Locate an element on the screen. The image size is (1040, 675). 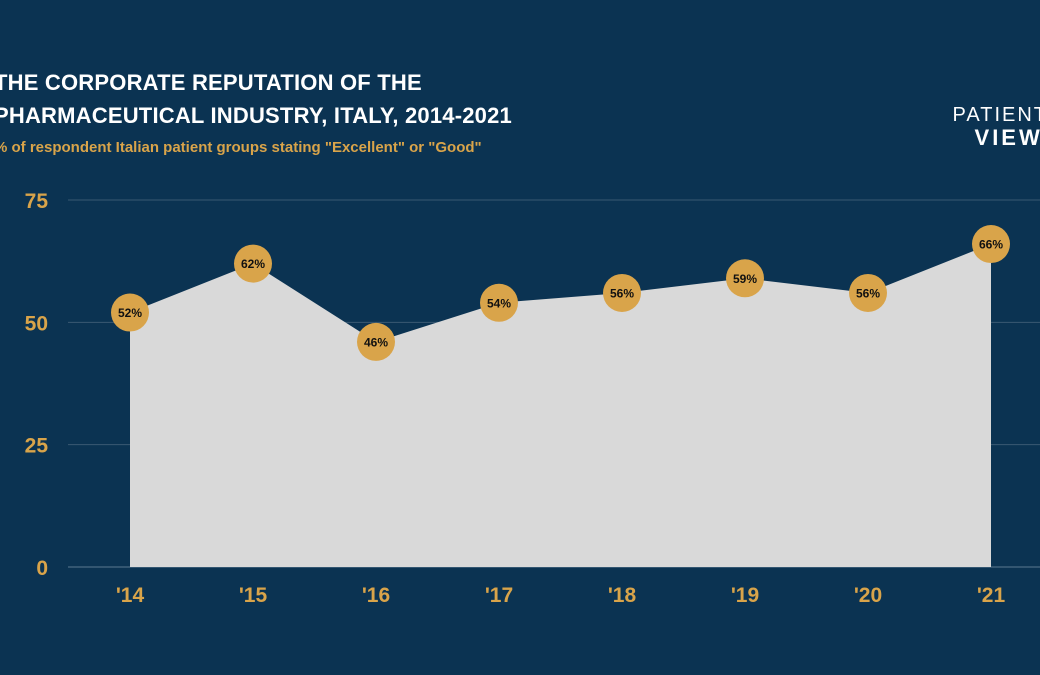
data-label: 46% is located at coordinates (376, 342).